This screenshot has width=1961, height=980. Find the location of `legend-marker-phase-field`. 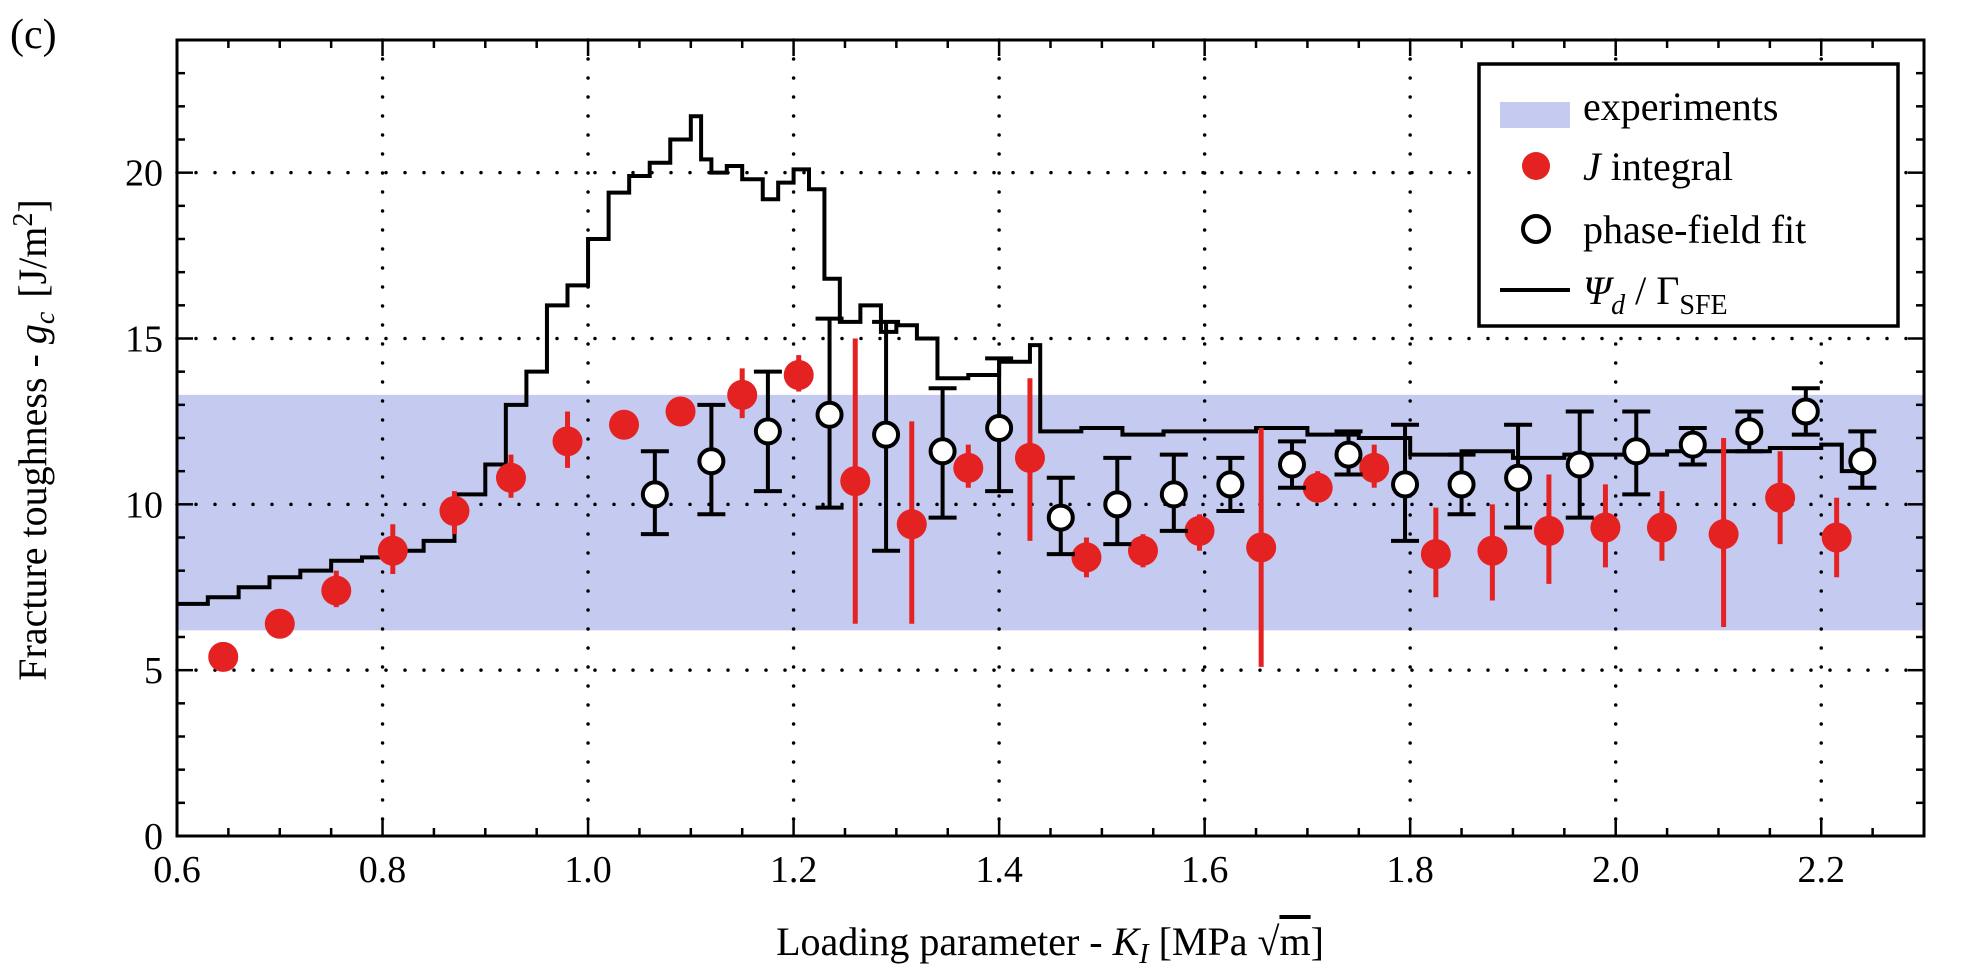

legend-marker-phase-field is located at coordinates (1536, 229).